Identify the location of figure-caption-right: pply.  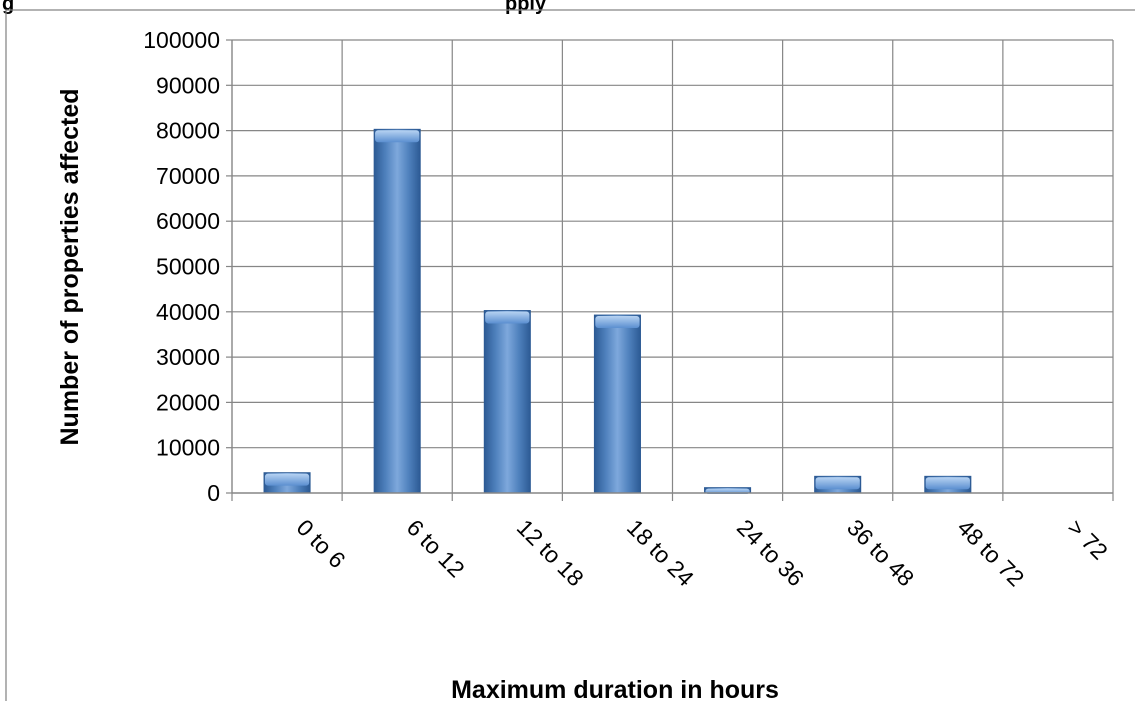
(526, 7).